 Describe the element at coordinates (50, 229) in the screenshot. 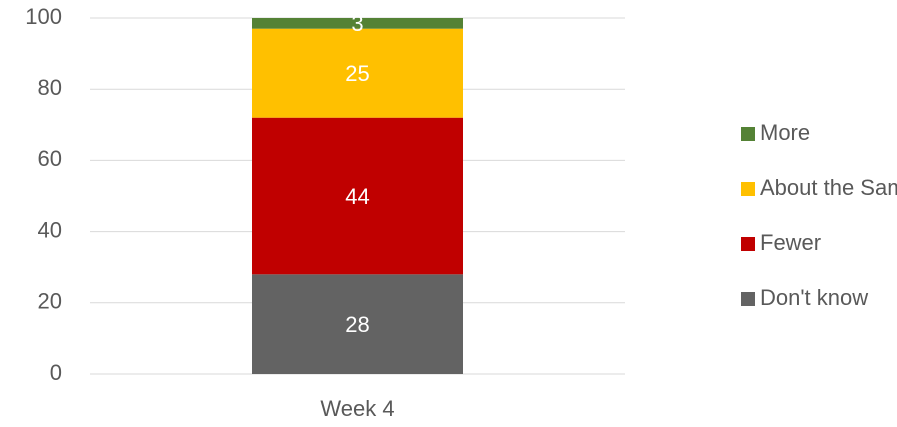

I see `y-tick-label: 40` at that location.